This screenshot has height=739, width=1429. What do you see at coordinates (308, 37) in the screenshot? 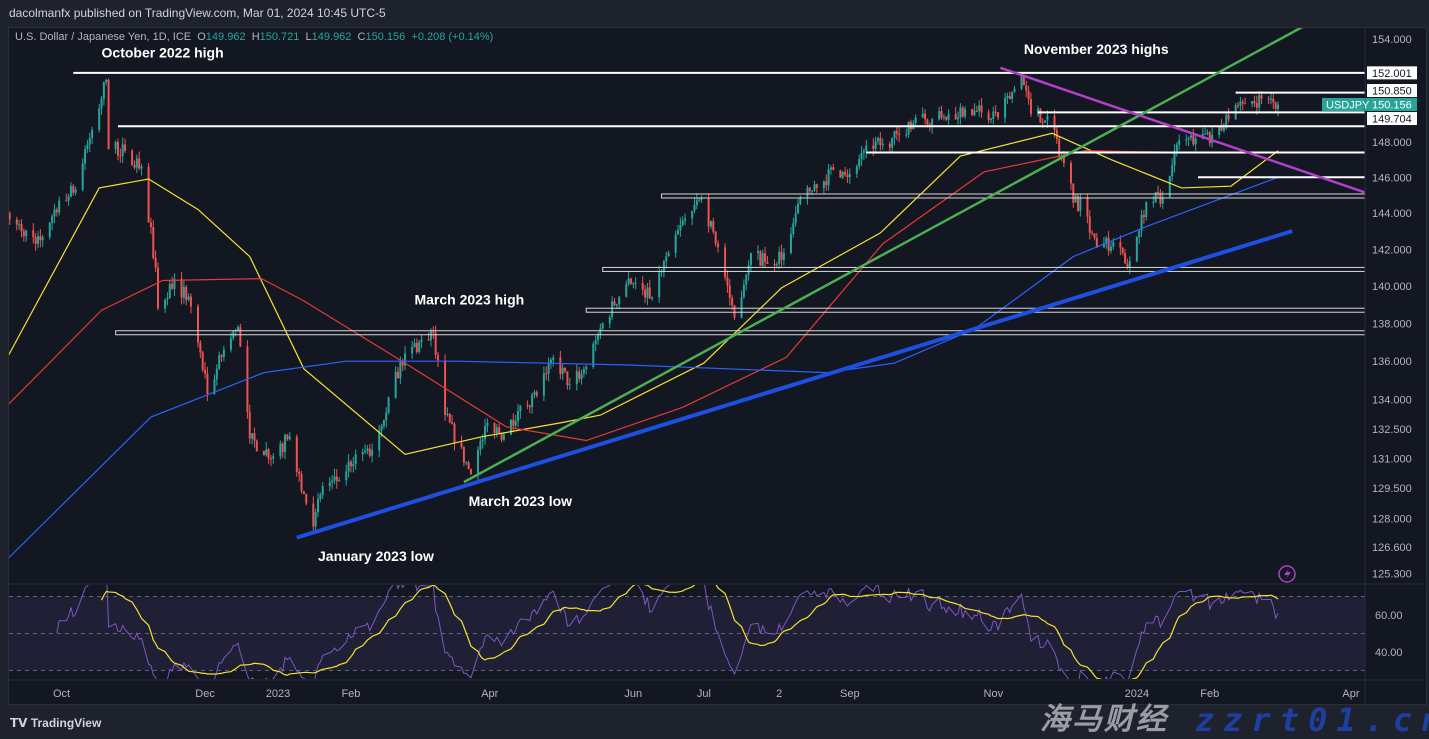
I see `low-label: L` at bounding box center [308, 37].